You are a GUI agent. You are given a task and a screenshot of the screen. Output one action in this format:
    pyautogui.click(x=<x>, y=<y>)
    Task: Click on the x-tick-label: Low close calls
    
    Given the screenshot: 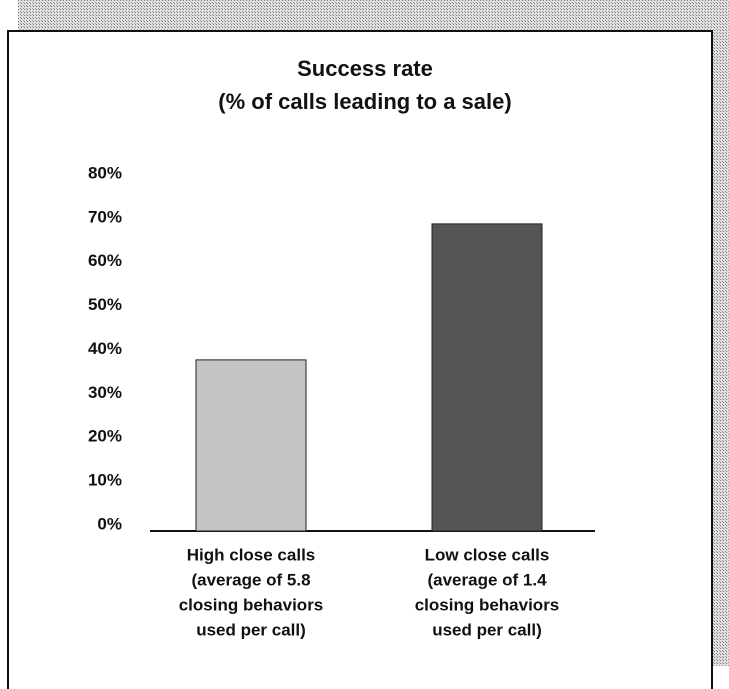 What is the action you would take?
    pyautogui.click(x=487, y=554)
    